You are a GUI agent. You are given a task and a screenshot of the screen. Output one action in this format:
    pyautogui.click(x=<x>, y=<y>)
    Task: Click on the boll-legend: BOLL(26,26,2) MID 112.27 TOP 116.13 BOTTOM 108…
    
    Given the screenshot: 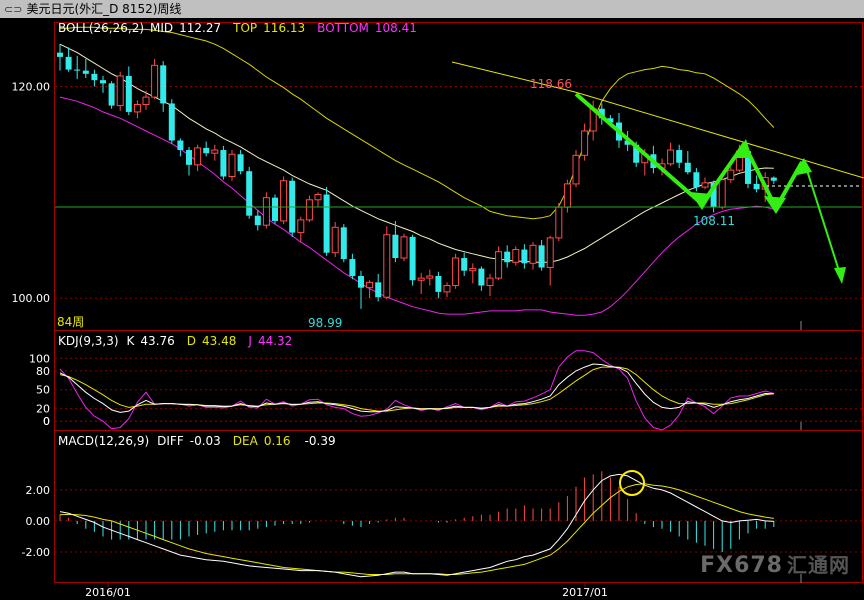 What is the action you would take?
    pyautogui.click(x=237, y=28)
    